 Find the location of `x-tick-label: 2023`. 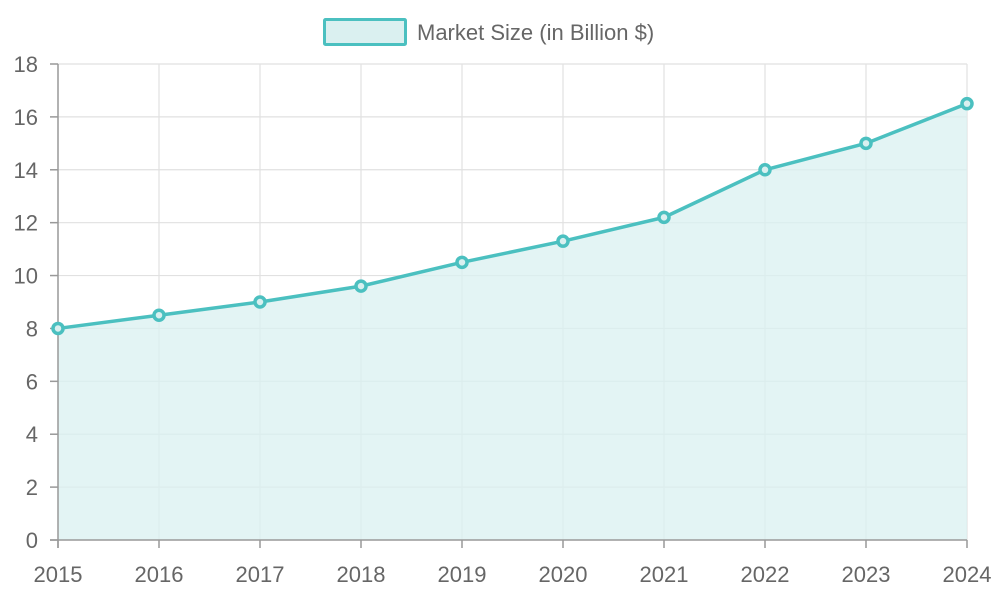

x-tick-label: 2023 is located at coordinates (866, 574).